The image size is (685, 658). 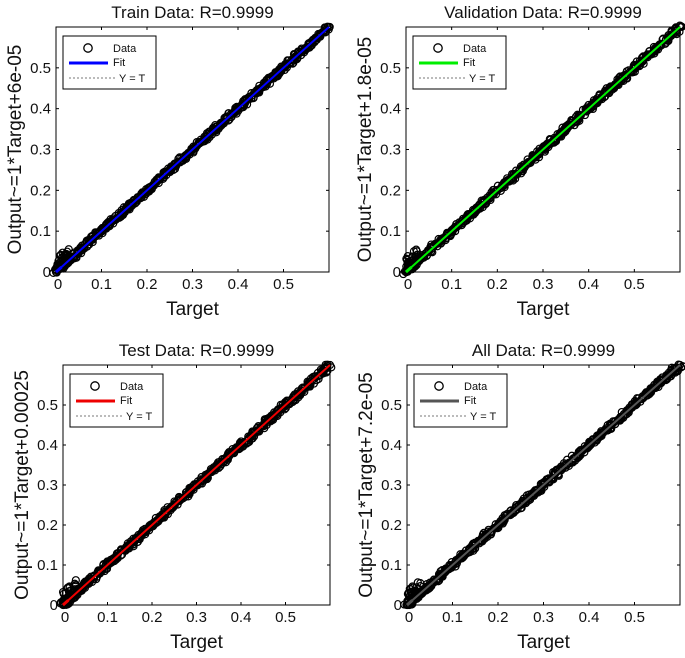 I want to click on x-tick-label: 0, so click(x=65, y=617).